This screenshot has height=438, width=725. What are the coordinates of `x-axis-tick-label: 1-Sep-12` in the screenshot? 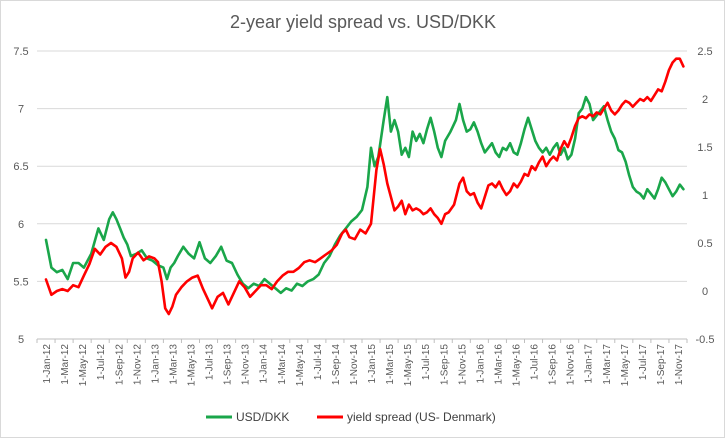 It's located at (119, 365).